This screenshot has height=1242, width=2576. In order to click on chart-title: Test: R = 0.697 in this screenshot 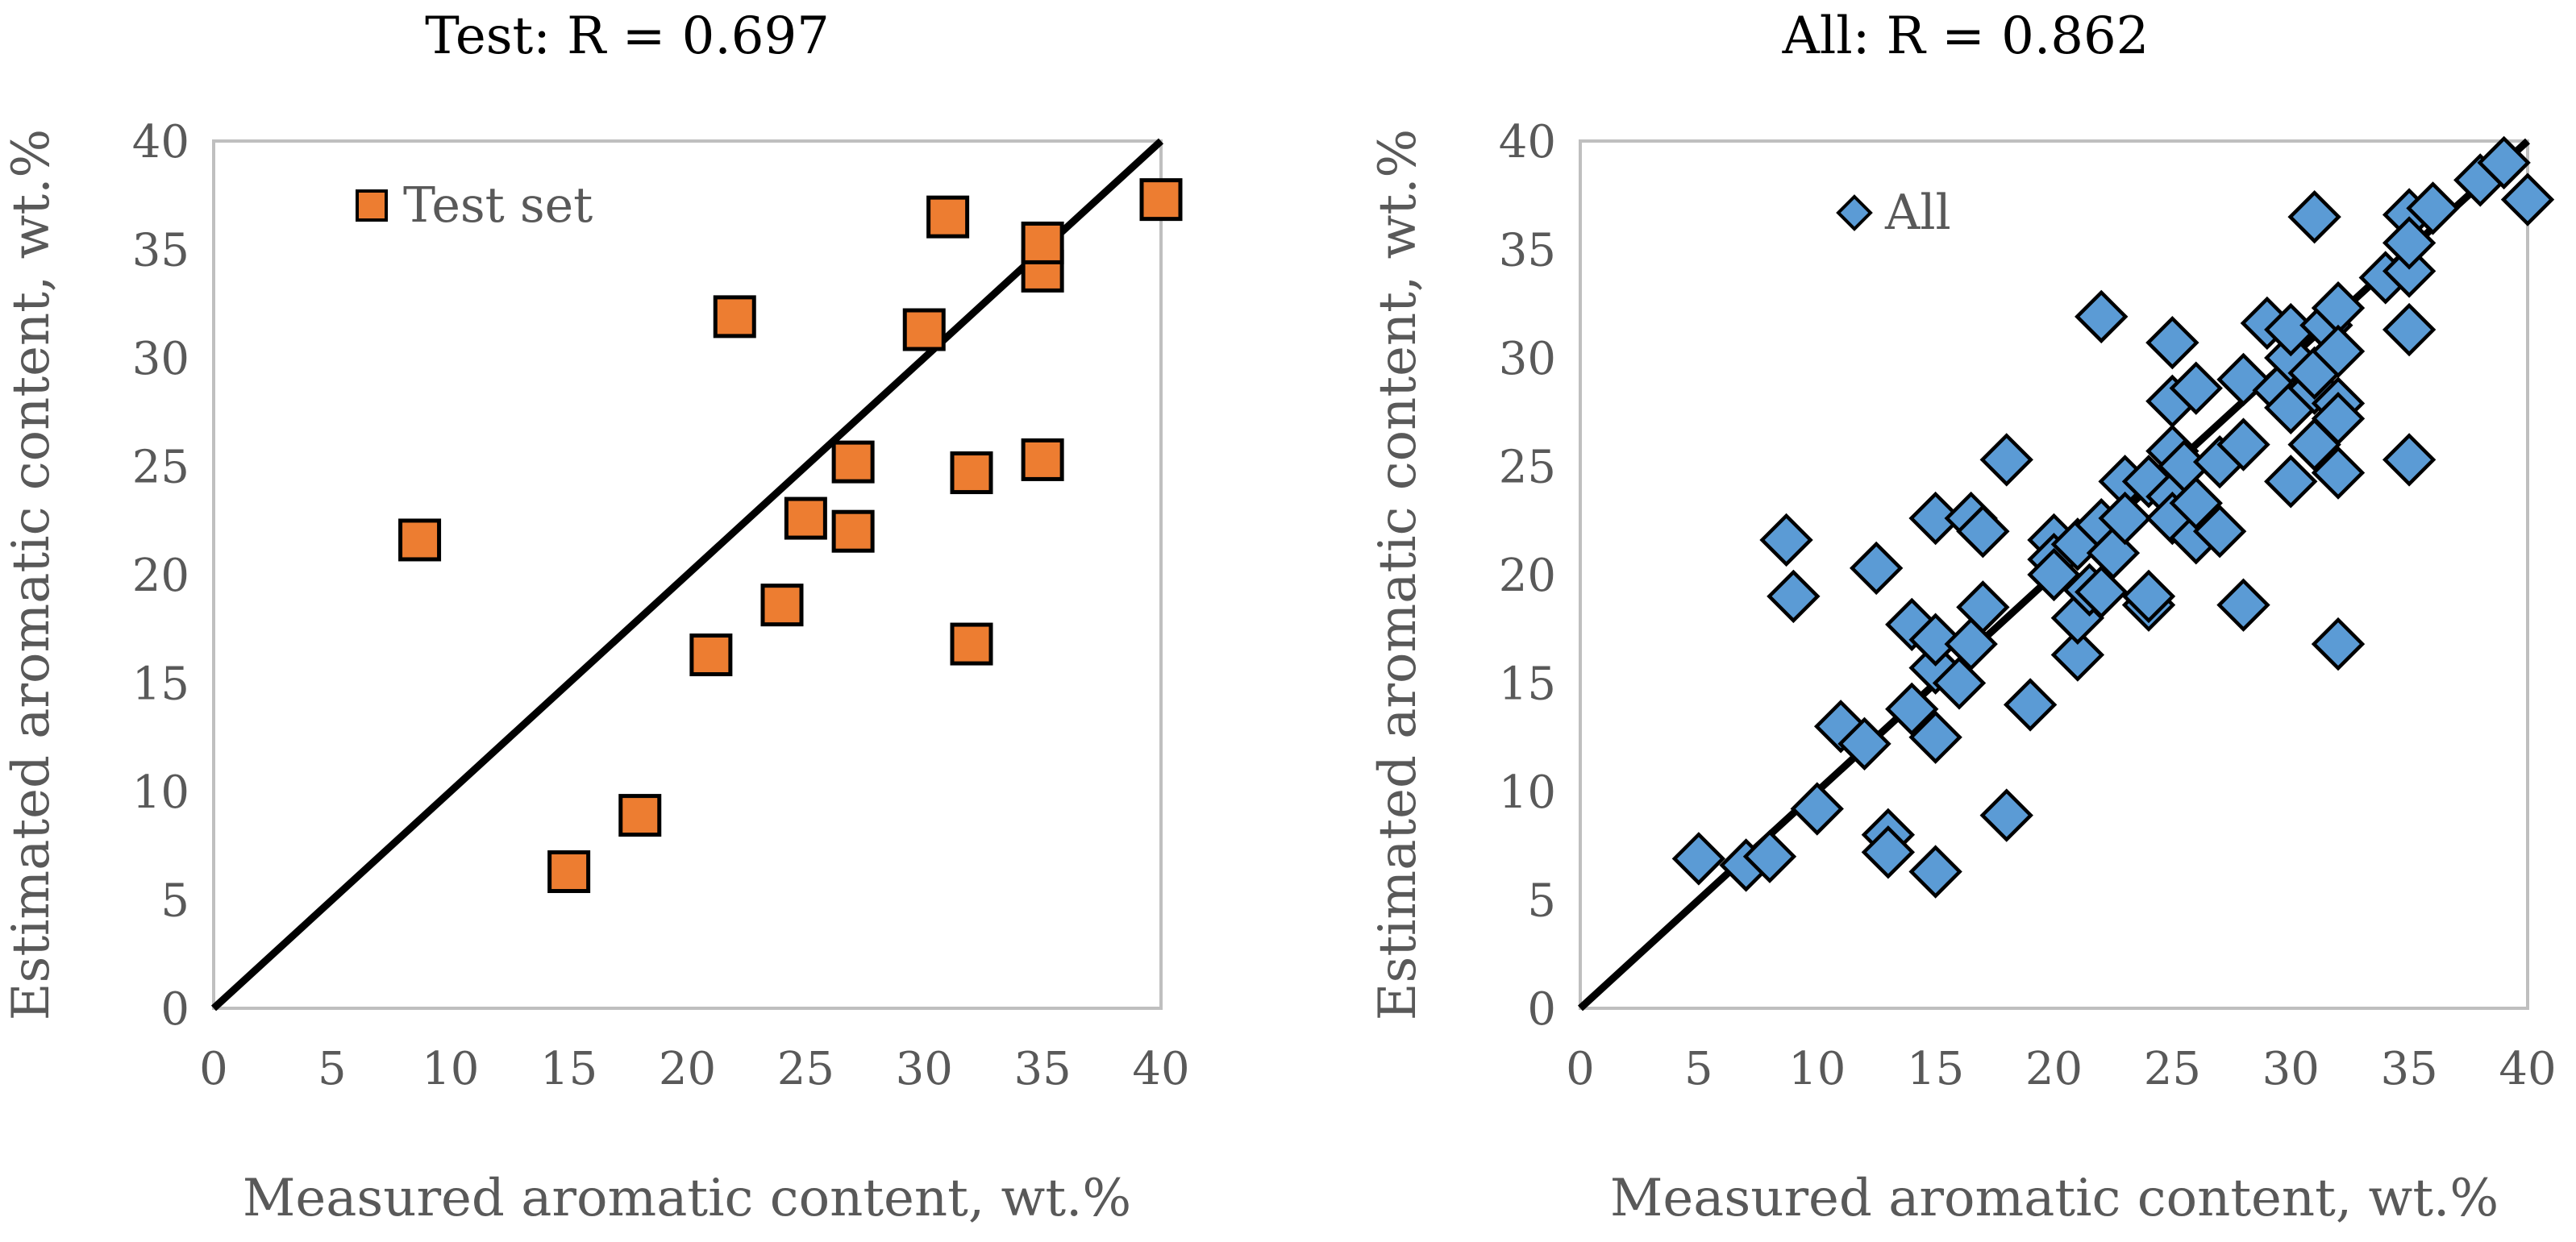, I will do `click(627, 36)`.